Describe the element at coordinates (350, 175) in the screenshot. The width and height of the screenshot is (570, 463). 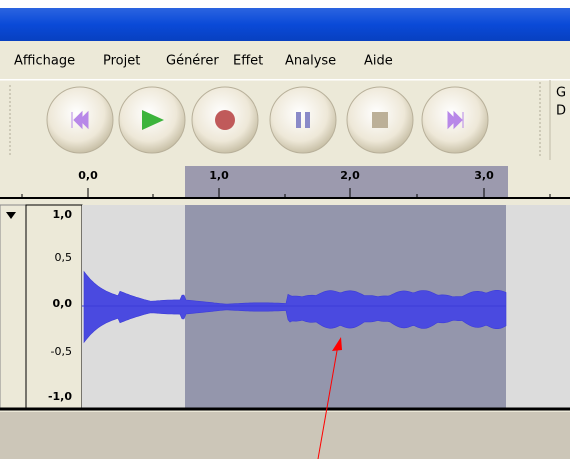
I see `ruler-label: 2,0` at that location.